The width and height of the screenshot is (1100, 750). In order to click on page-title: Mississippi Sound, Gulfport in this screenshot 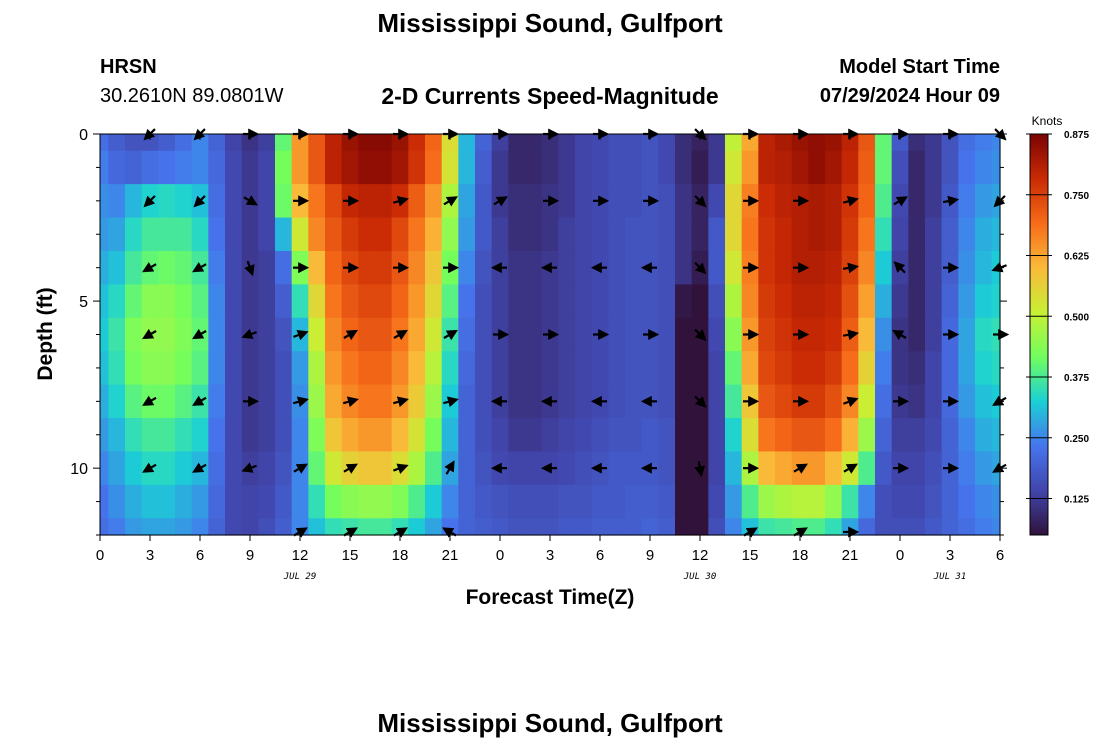, I will do `click(550, 23)`.